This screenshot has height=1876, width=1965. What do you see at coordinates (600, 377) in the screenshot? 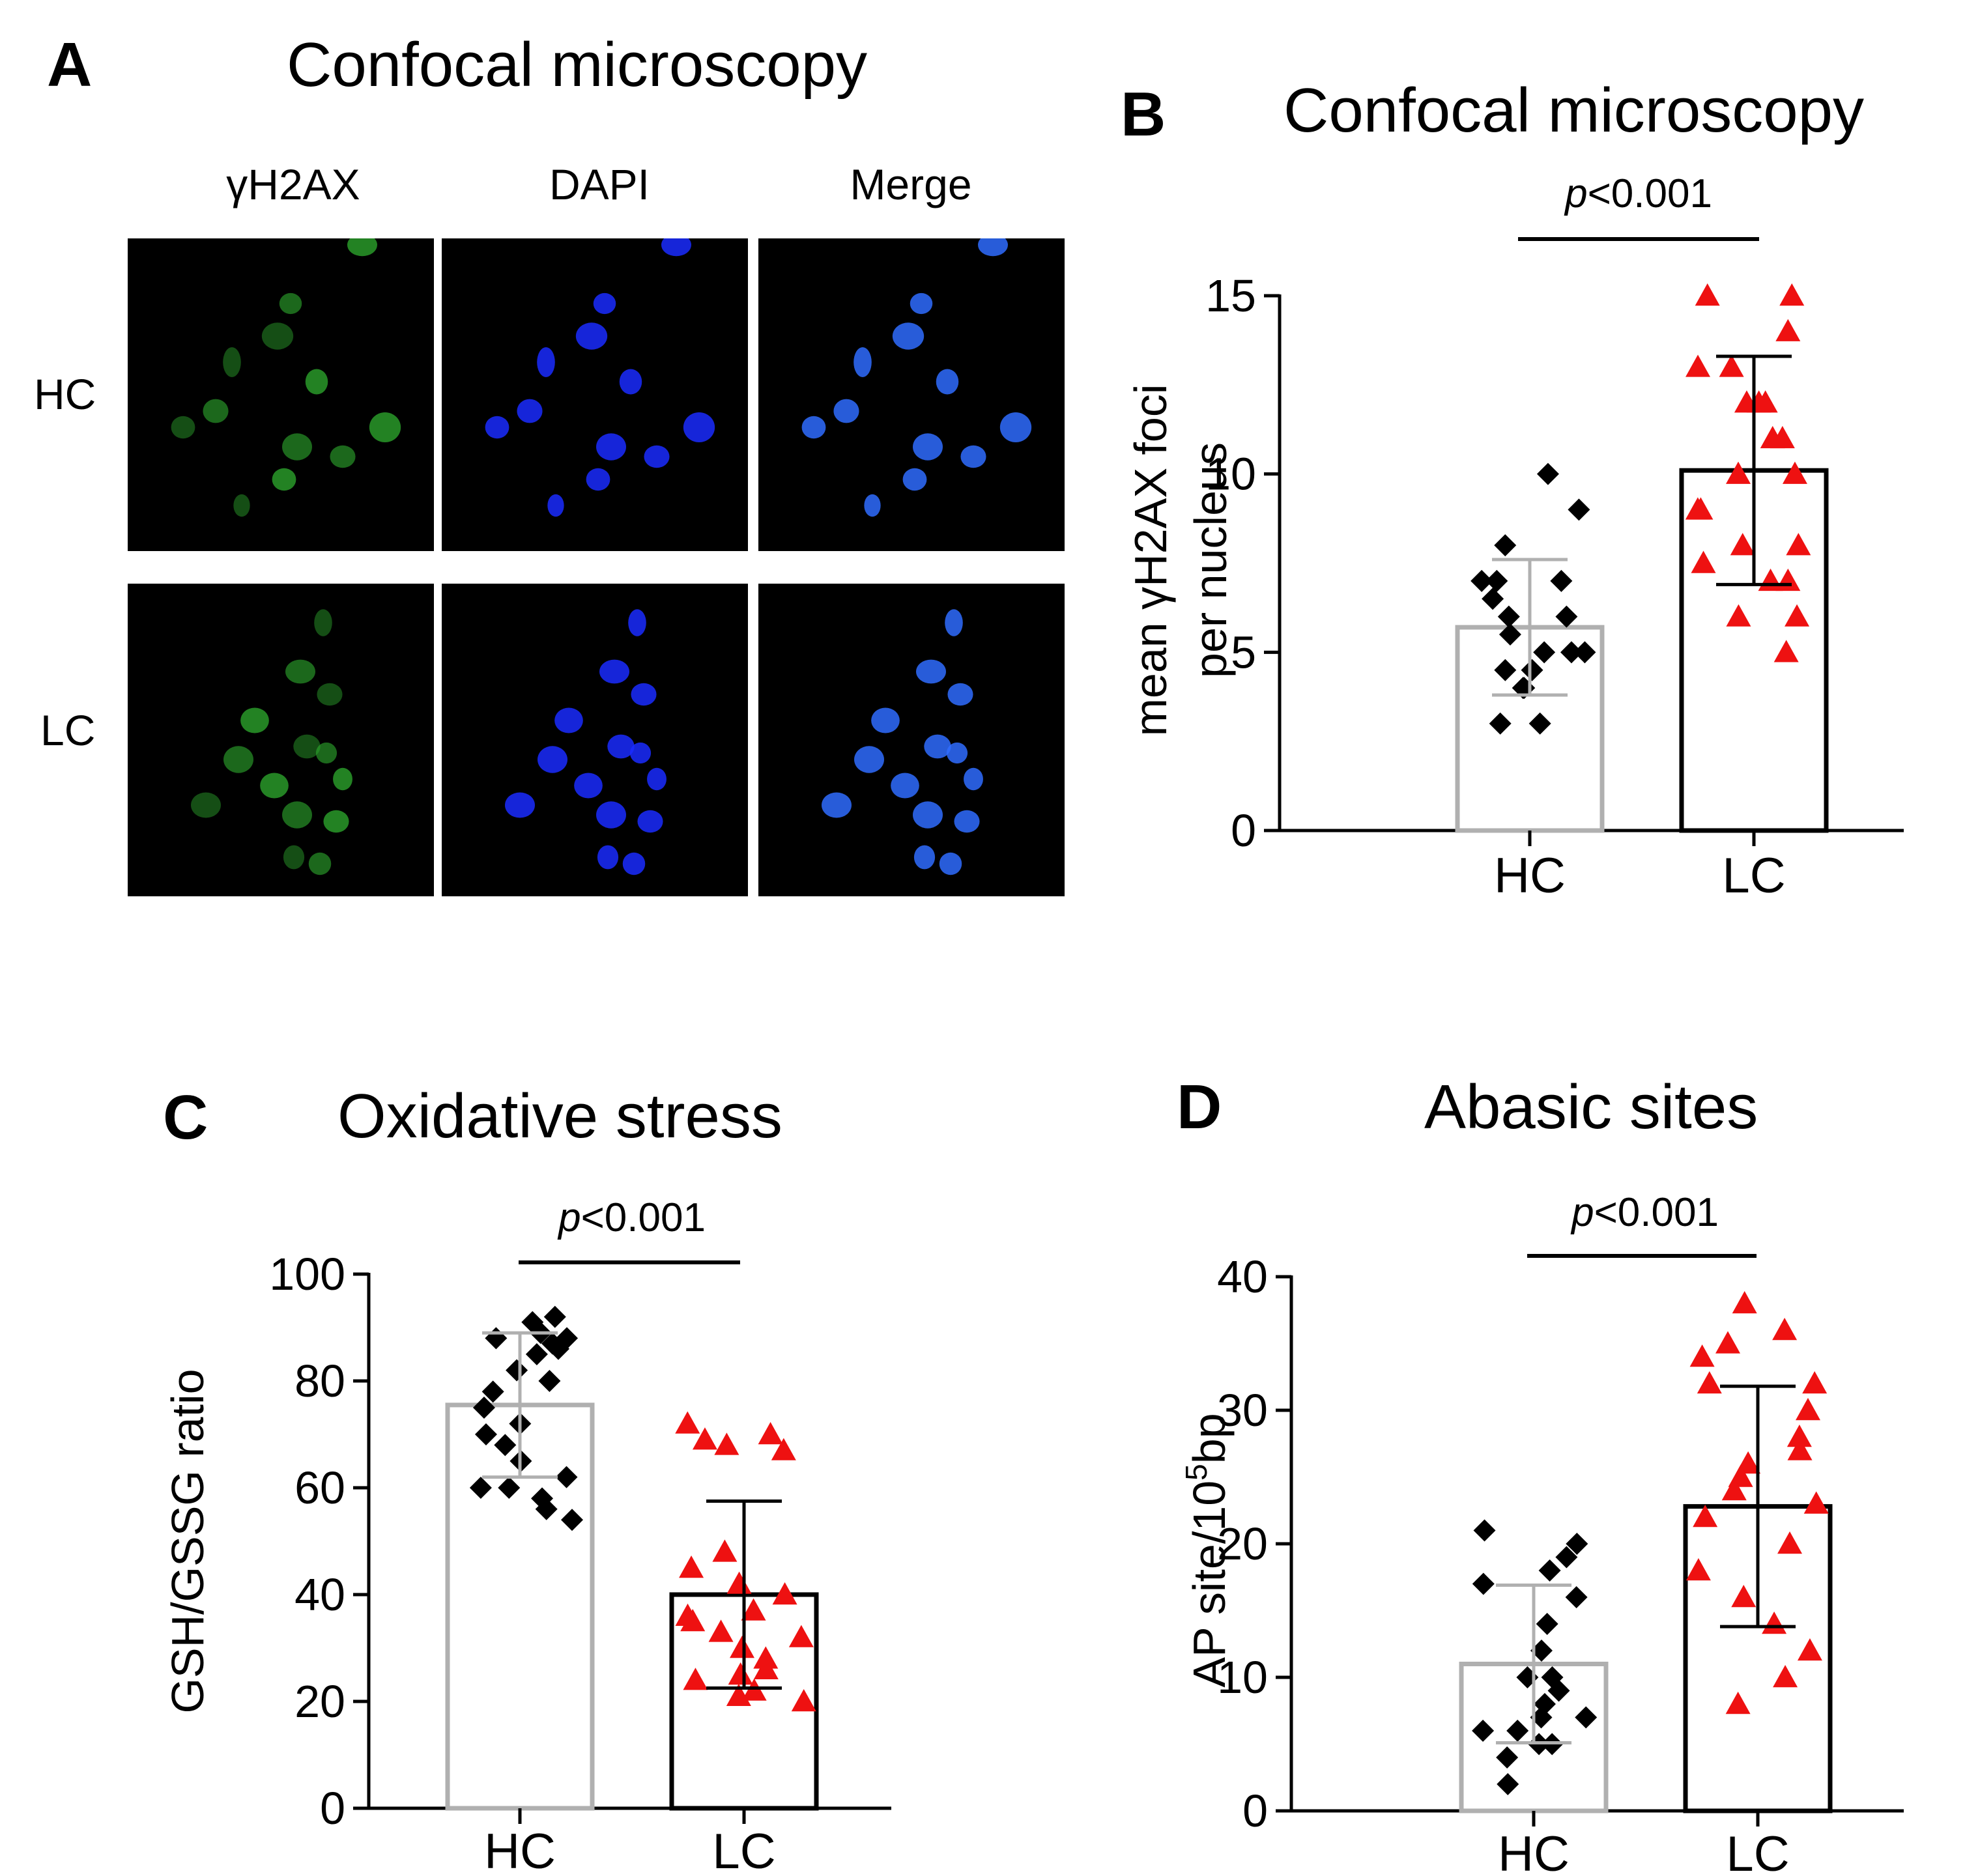
I see `micrograph-hc-dapi-image` at bounding box center [600, 377].